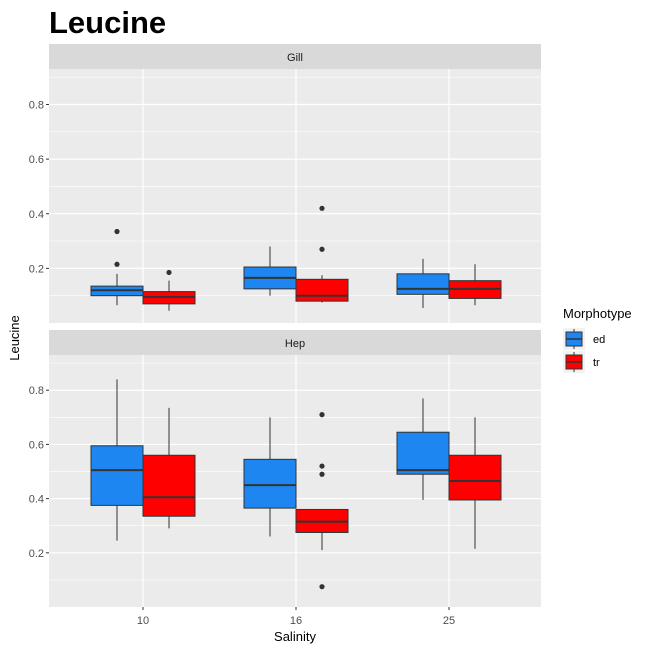 This screenshot has height=653, width=653. What do you see at coordinates (596, 363) in the screenshot?
I see `legend-label-tr: tr` at bounding box center [596, 363].